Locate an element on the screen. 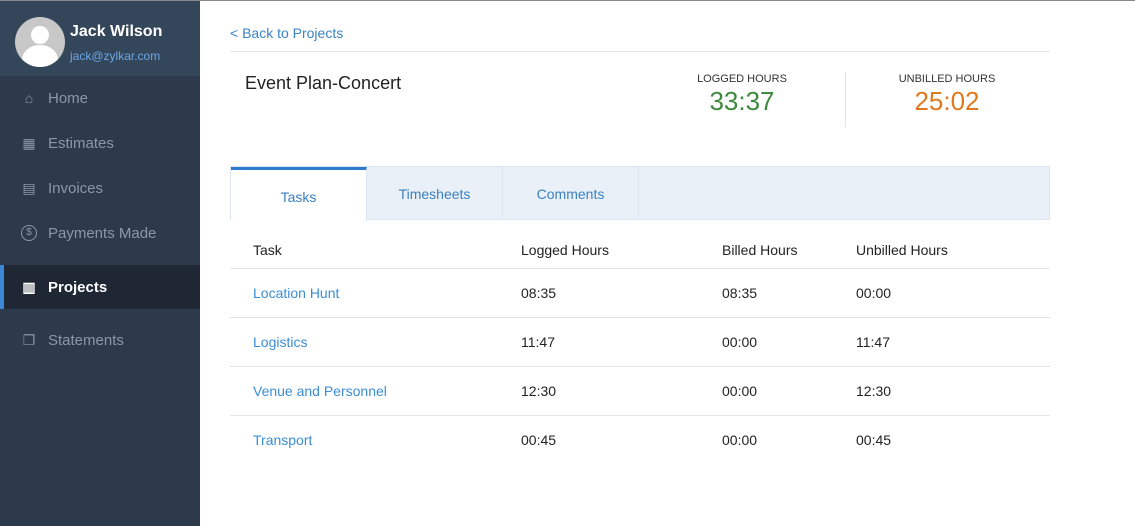 Image resolution: width=1135 pixels, height=526 pixels. sidebar-item-statements: ❐ Statements is located at coordinates (100, 340).